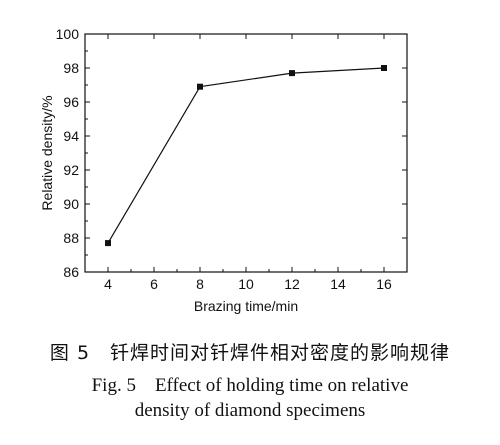 The image size is (500, 445). I want to click on y-tick-label: 90, so click(71, 204).